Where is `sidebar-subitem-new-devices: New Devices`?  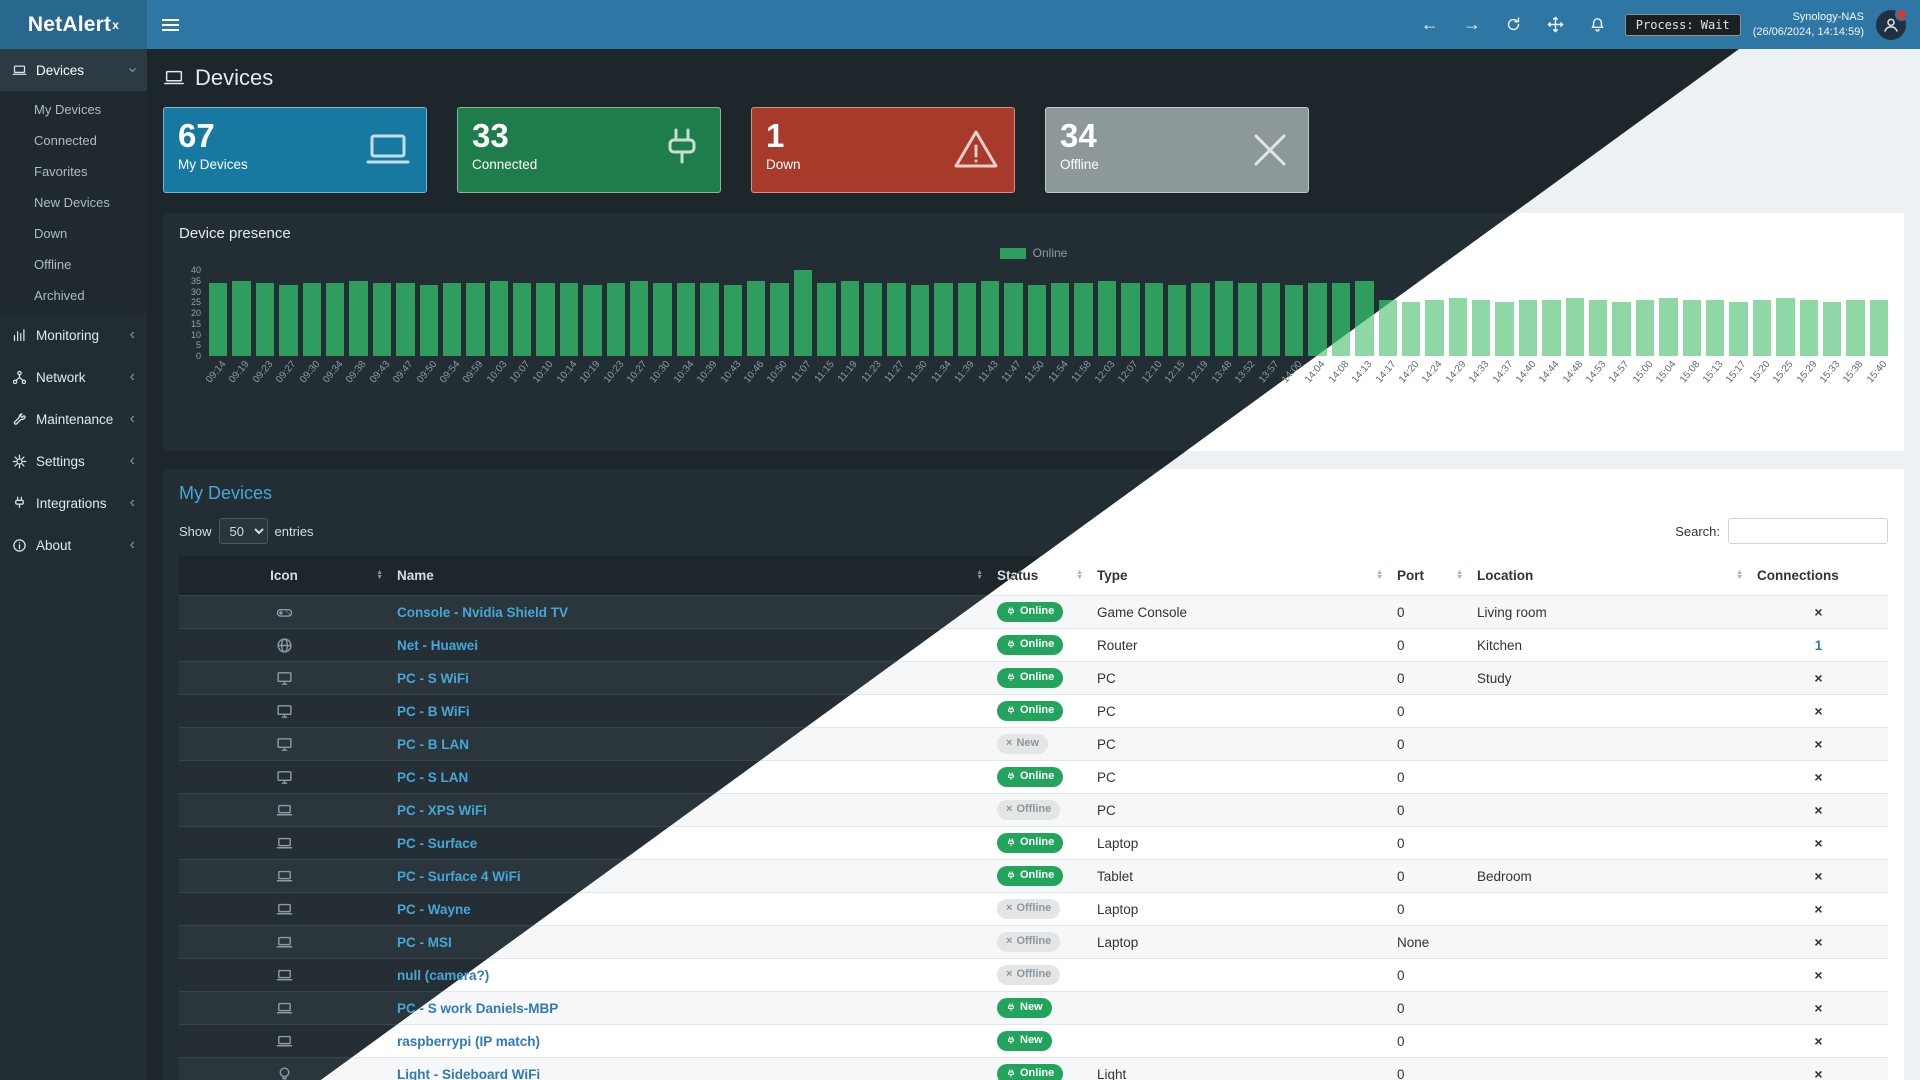
sidebar-subitem-new-devices: New Devices is located at coordinates (72, 202).